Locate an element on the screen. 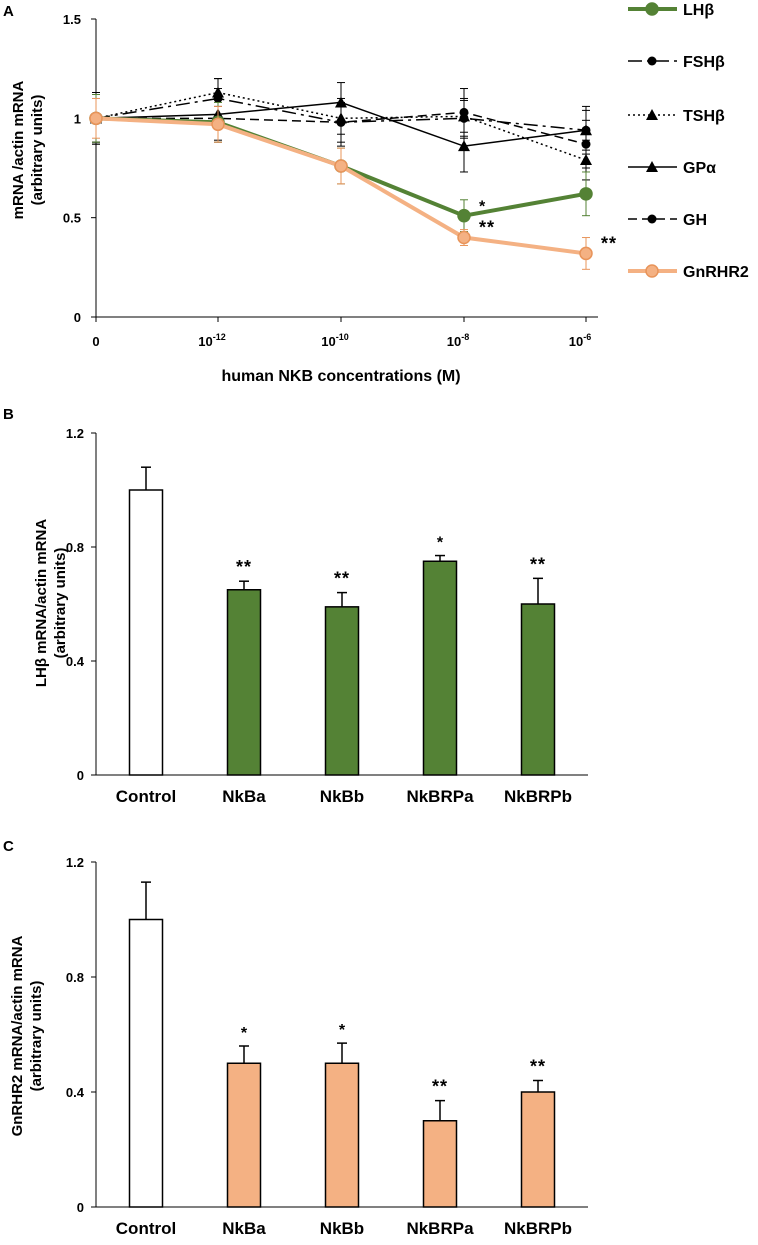  x-tick-exponent: -8 is located at coordinates (465, 337).